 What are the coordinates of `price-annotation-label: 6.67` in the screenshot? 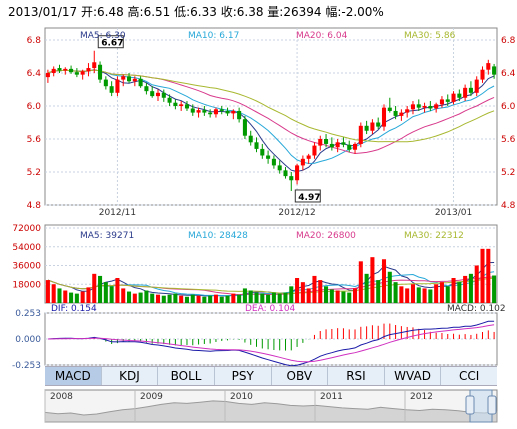 It's located at (112, 44).